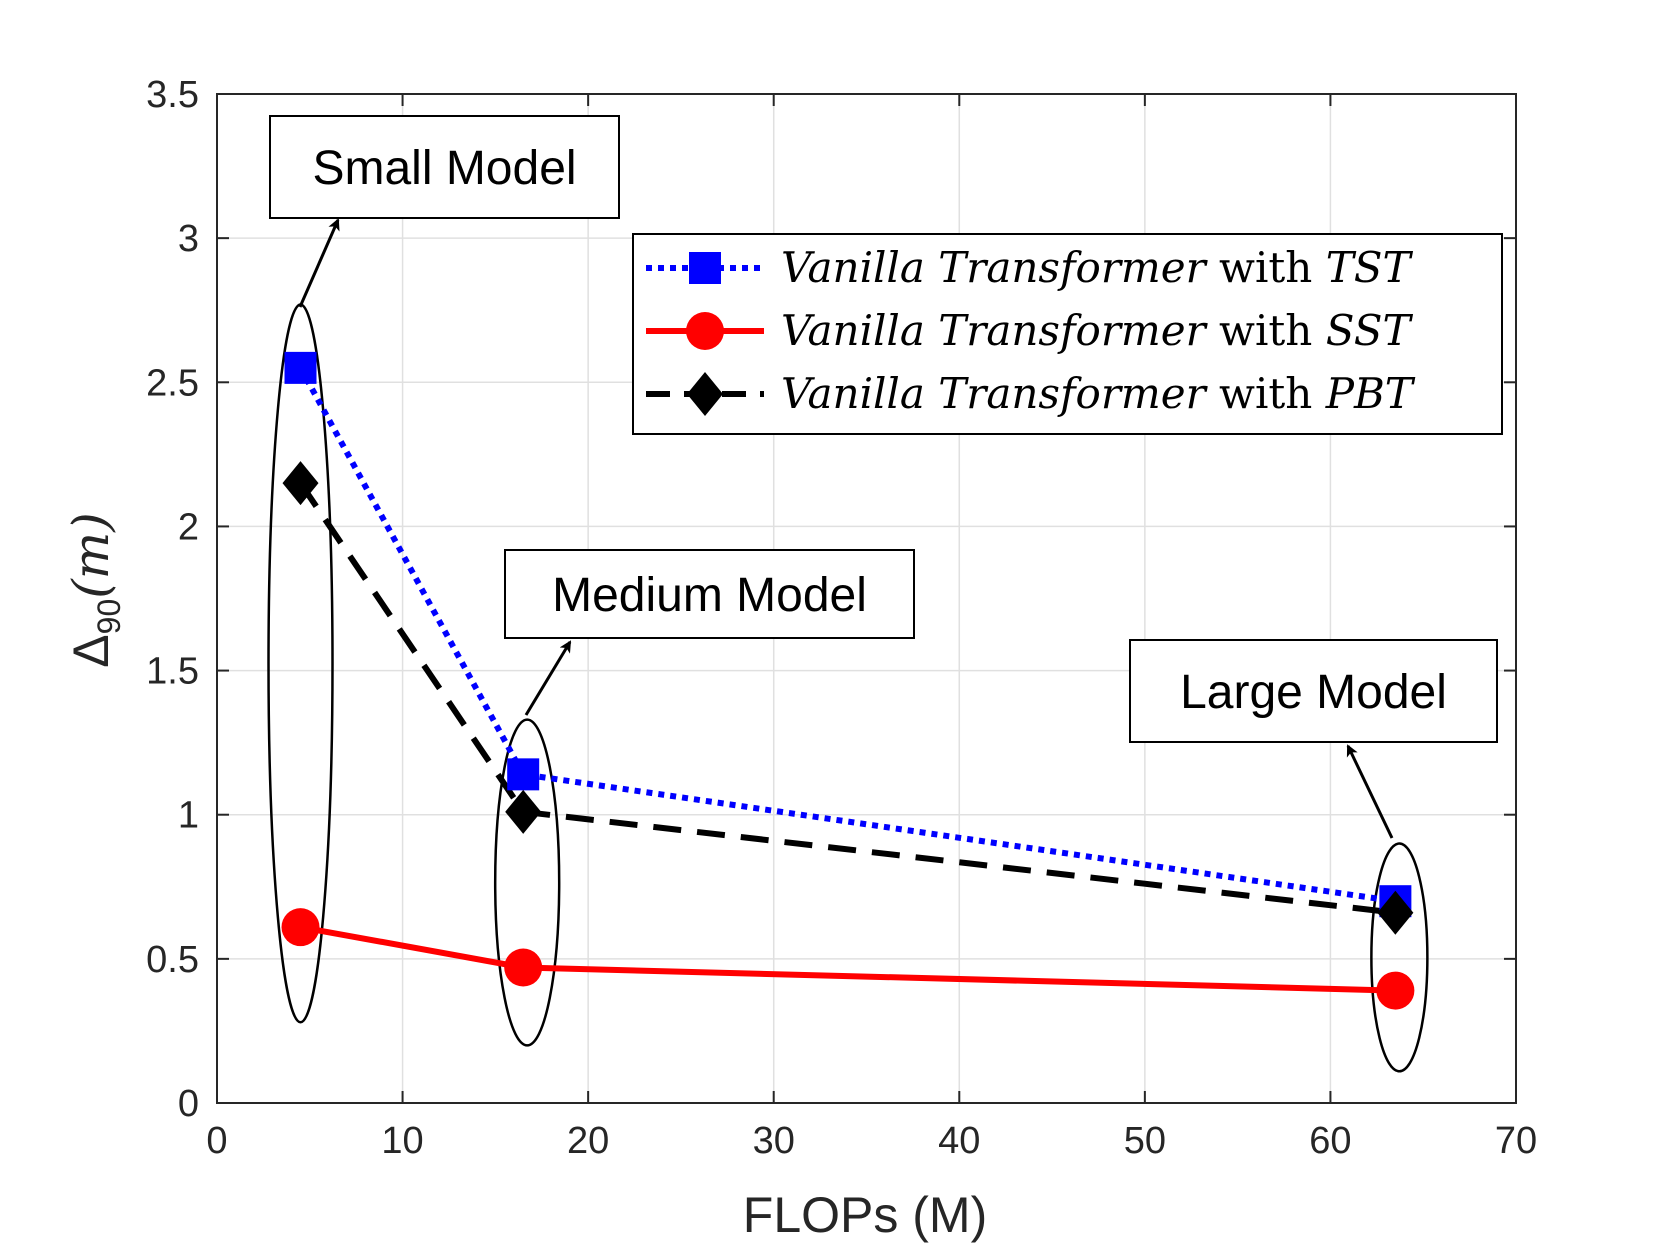 This screenshot has width=1661, height=1246. I want to click on y-axis-title: Δ90(m), so click(94, 589).